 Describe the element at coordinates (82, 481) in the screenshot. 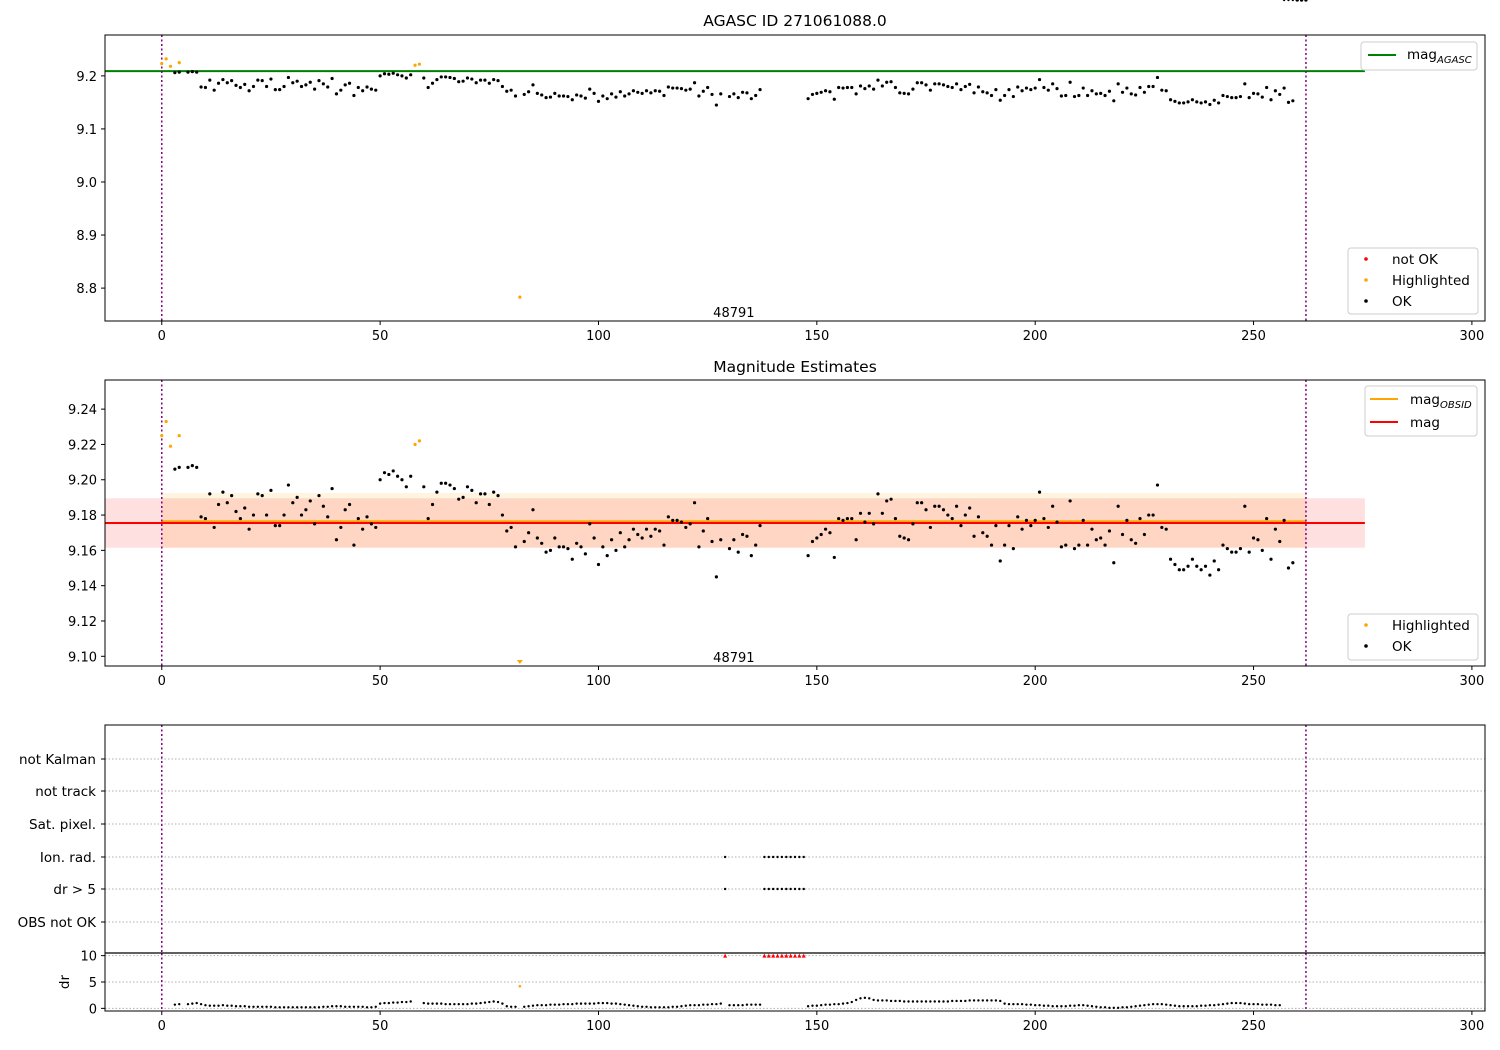

I see `y-tick-label: 9.20` at that location.